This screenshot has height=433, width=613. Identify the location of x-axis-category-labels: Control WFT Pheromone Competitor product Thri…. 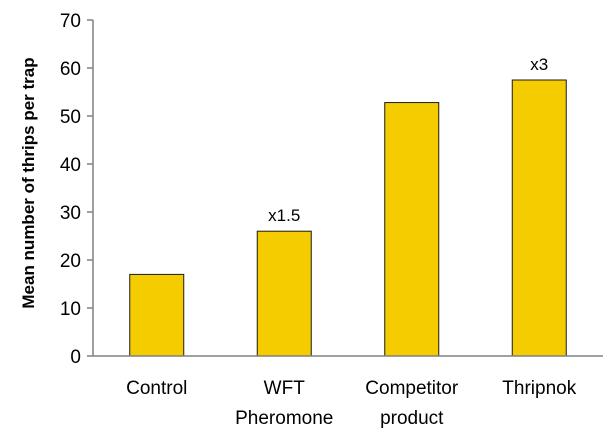
(351, 403).